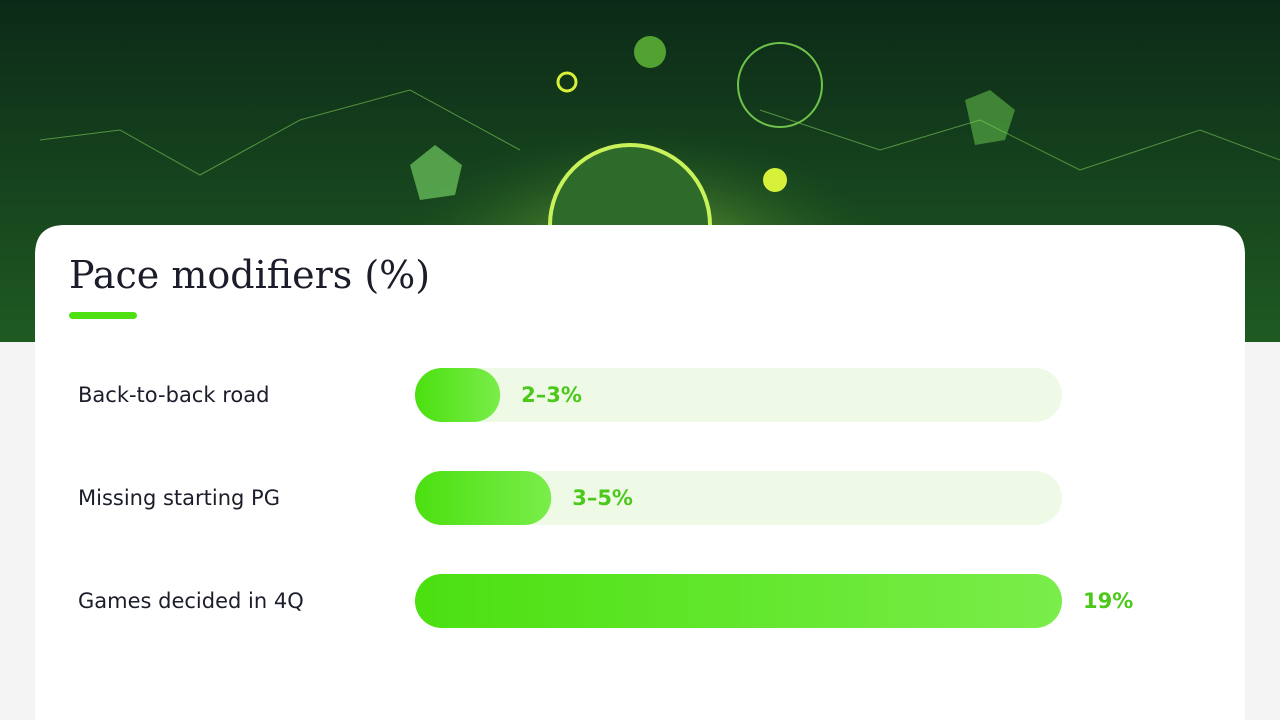 Image resolution: width=1280 pixels, height=720 pixels. Describe the element at coordinates (103, 315) in the screenshot. I see `title-underline` at that location.